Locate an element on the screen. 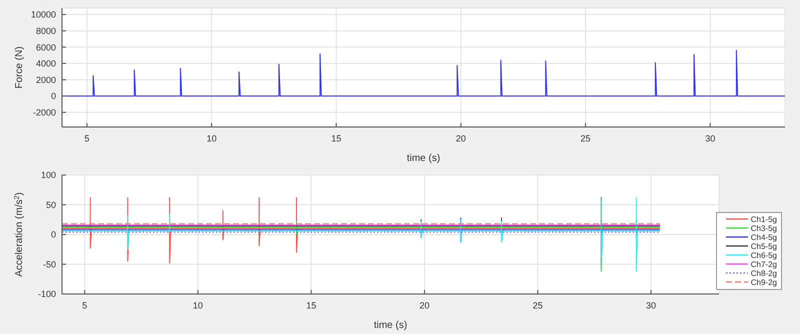 This screenshot has width=800, height=335. y-tick-label: -50 is located at coordinates (49, 264).